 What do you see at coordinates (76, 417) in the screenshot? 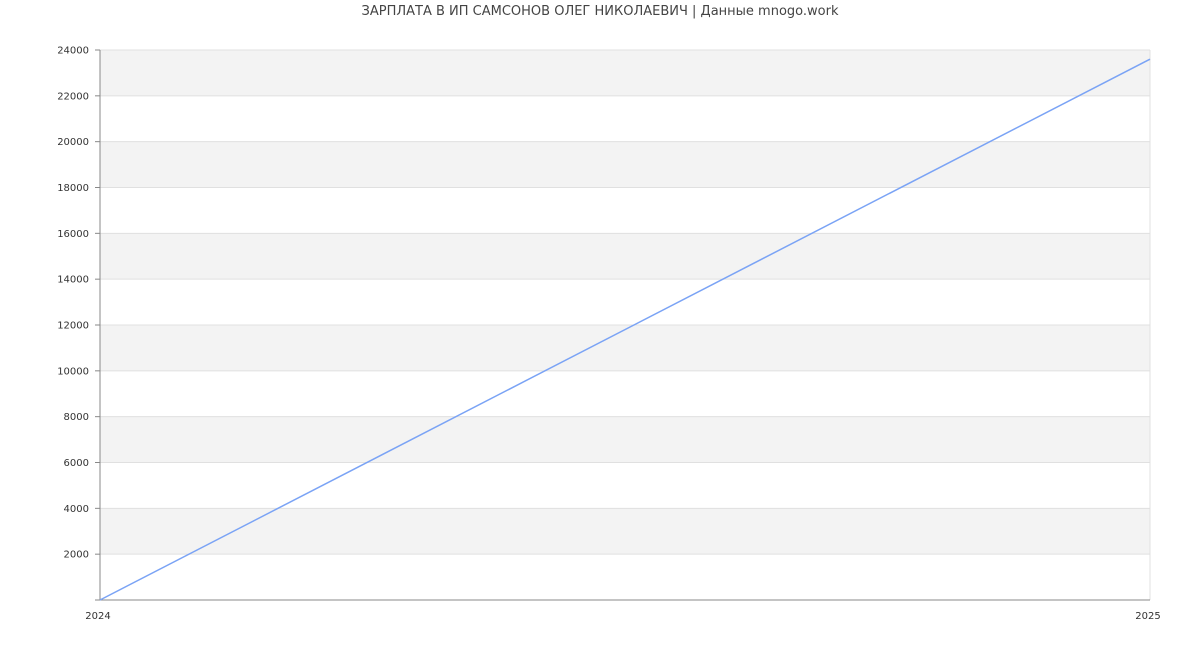
I see `y-tick-label: 8000` at bounding box center [76, 417].